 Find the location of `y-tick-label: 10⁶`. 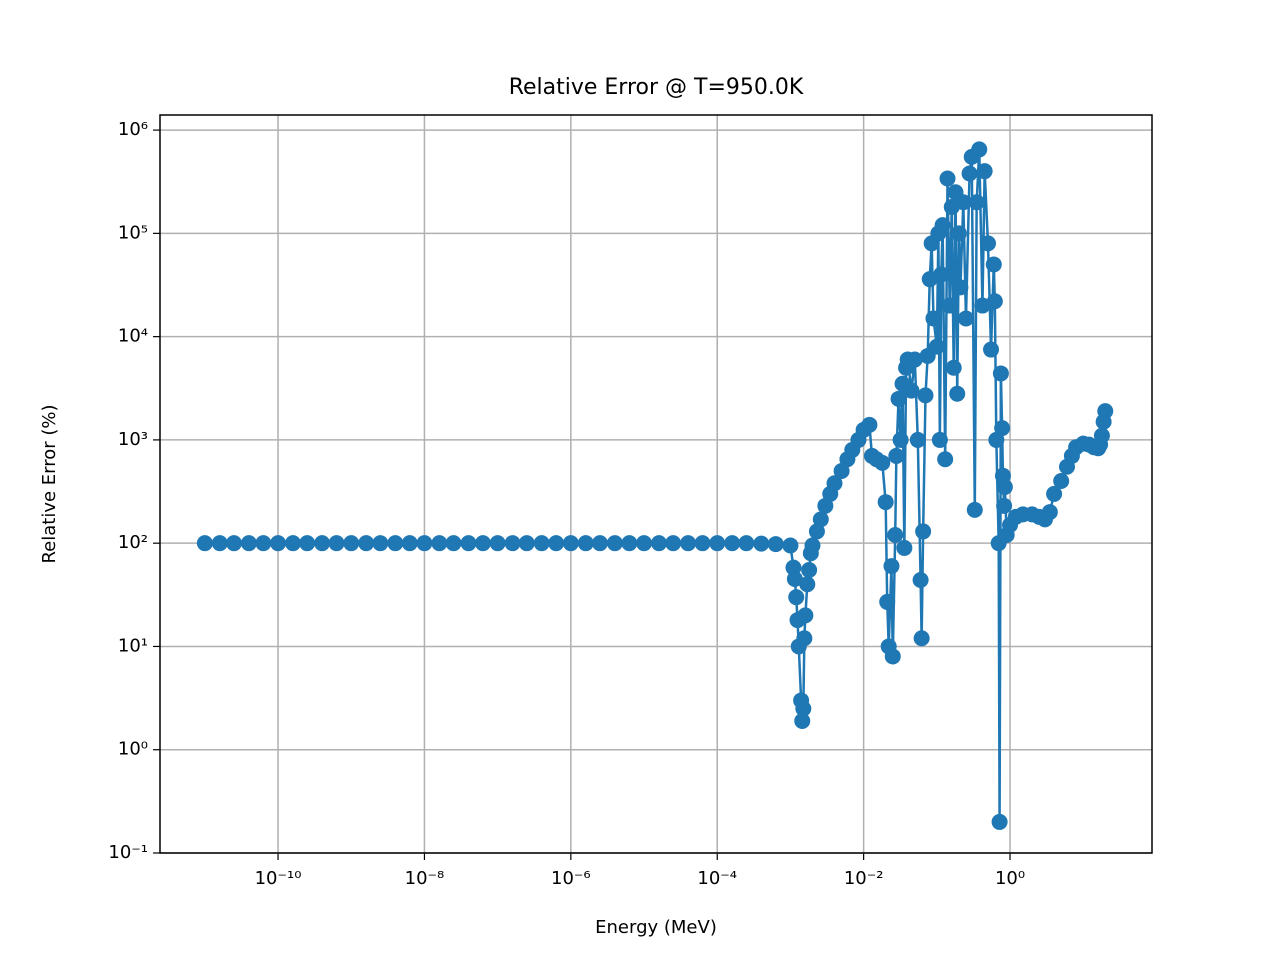

y-tick-label: 10⁶ is located at coordinates (133, 129).